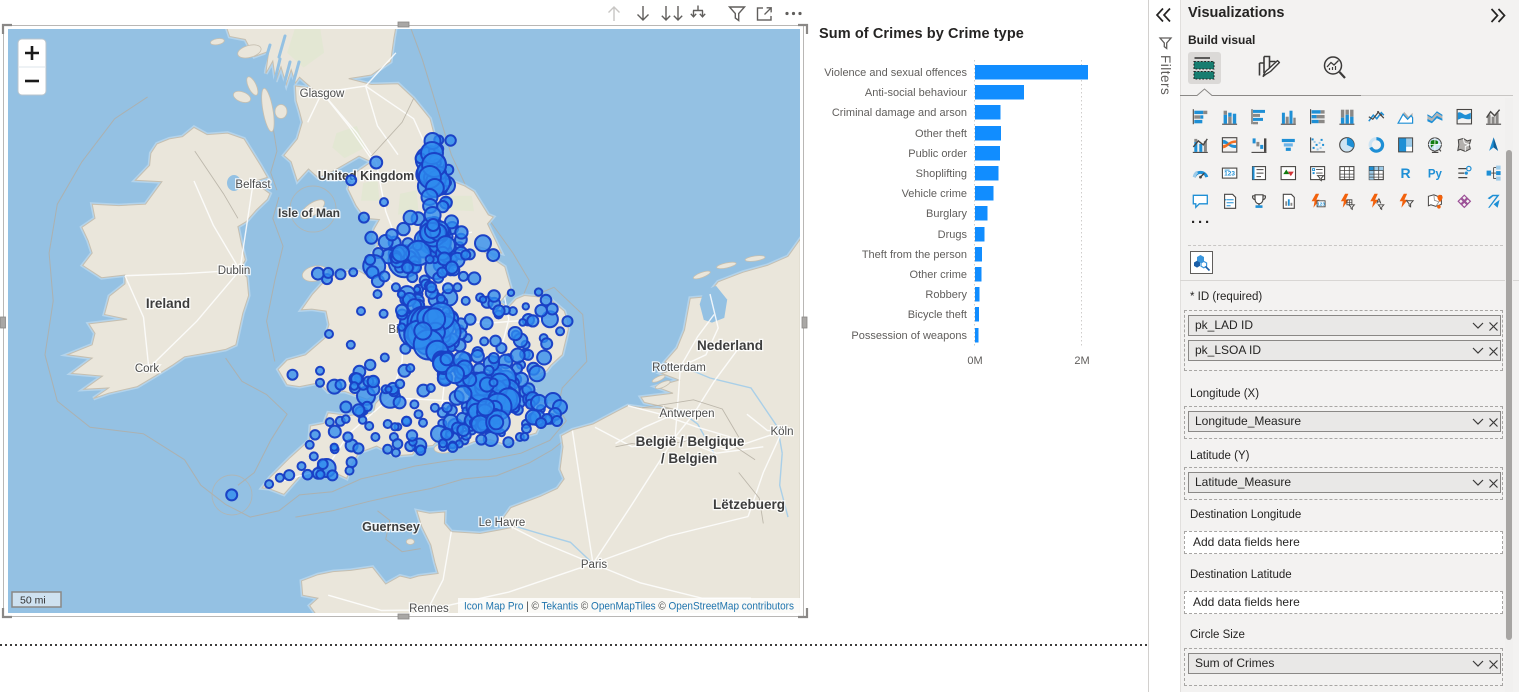 The image size is (1519, 692). What do you see at coordinates (502, 523) in the screenshot?
I see `svg-text: Le Havre` at bounding box center [502, 523].